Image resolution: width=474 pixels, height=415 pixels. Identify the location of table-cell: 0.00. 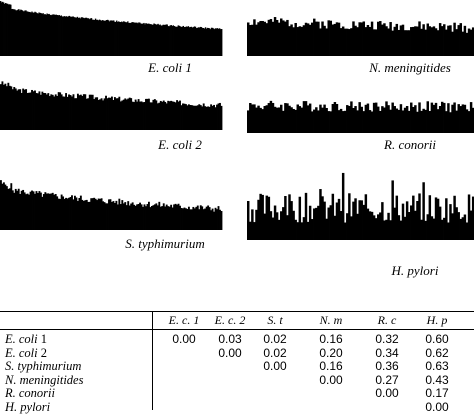
(331, 379).